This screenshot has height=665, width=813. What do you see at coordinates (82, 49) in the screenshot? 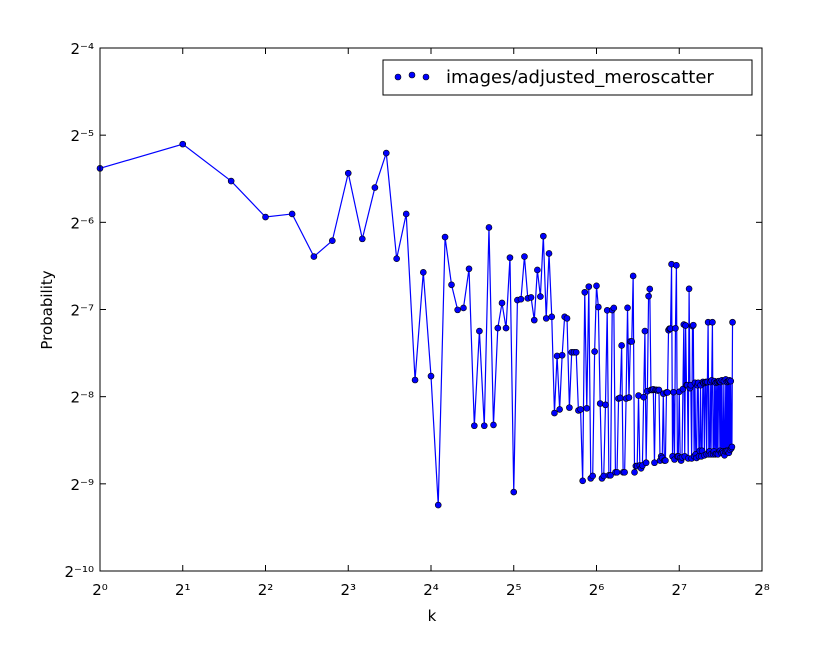
I see `y-tick-label: 2⁻⁴` at bounding box center [82, 49].